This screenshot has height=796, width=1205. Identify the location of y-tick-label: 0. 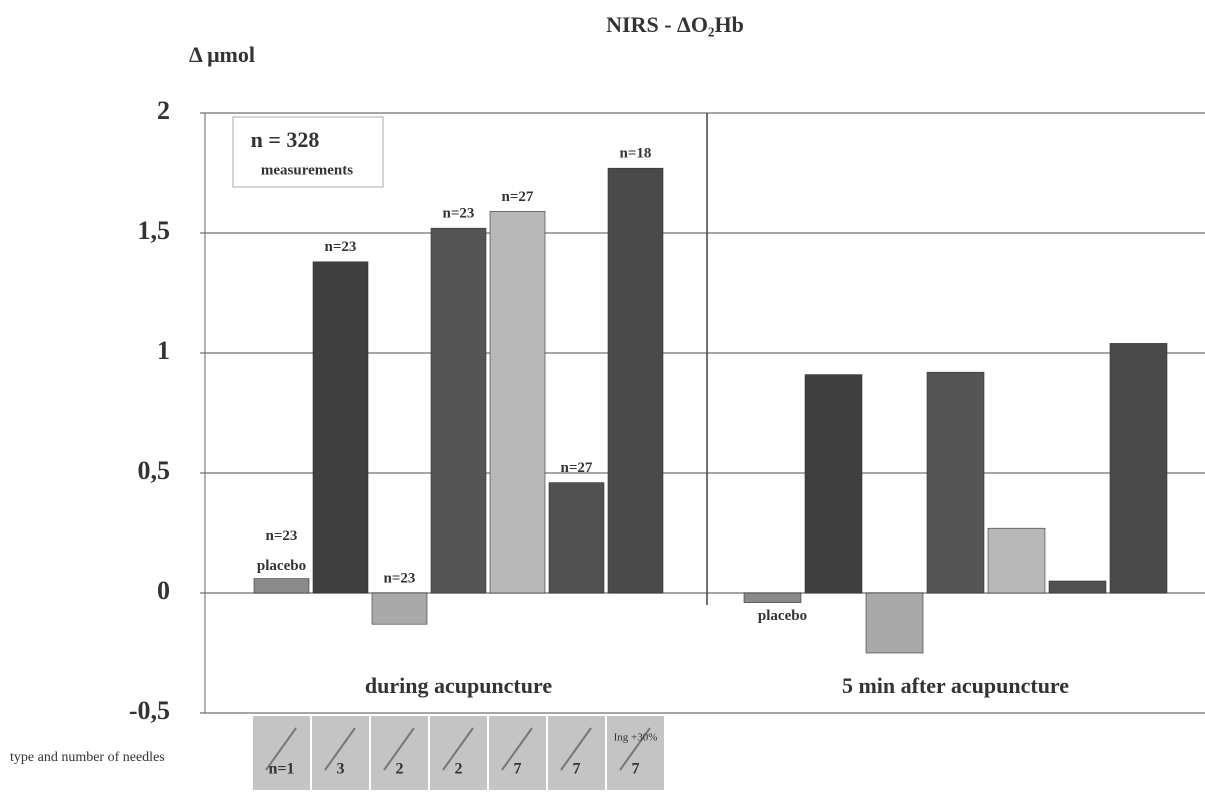
(163, 590).